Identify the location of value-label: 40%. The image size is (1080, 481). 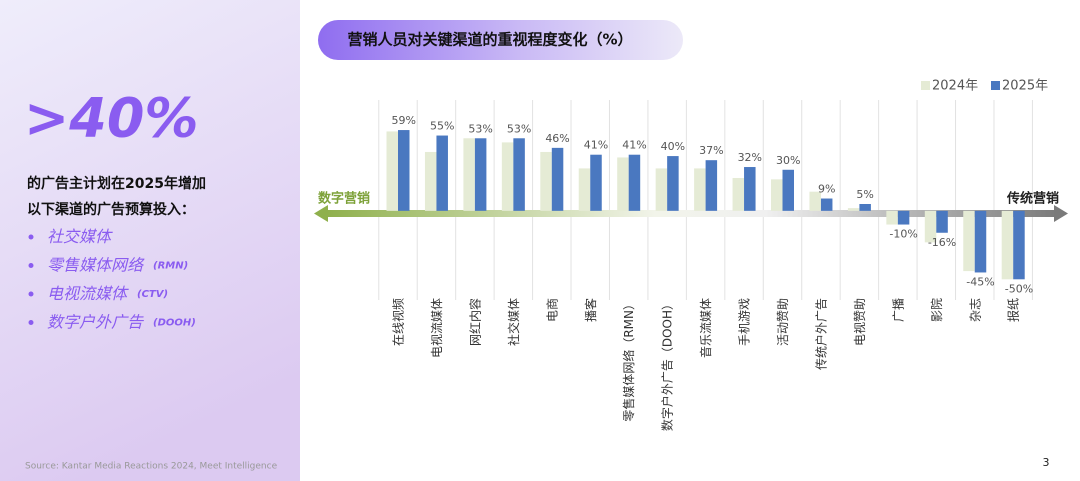
(673, 146).